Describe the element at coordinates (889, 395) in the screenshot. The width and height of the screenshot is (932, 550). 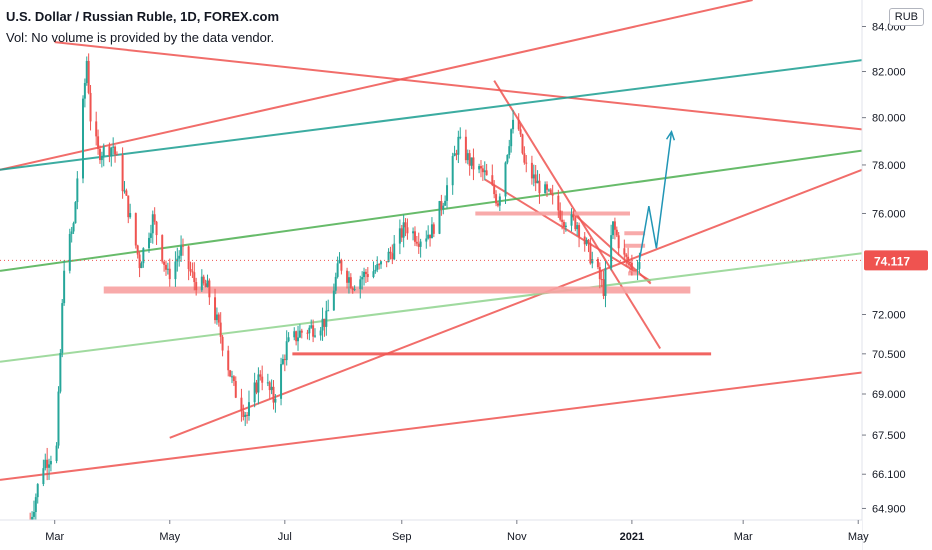
I see `price-tick-label: 69.000` at that location.